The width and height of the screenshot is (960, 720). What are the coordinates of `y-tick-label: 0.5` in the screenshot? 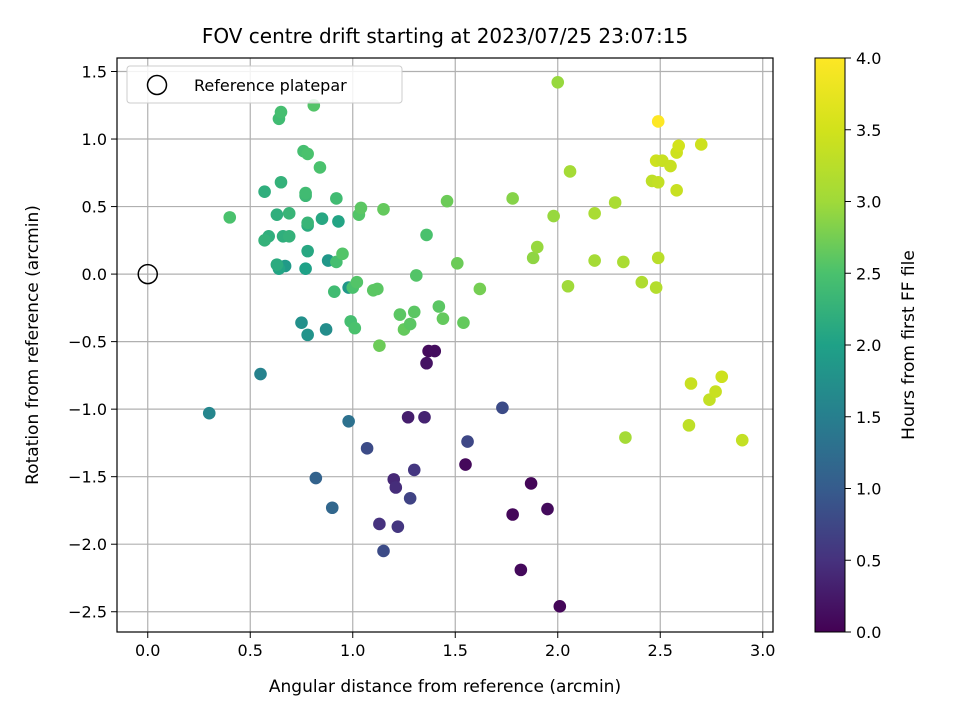 It's located at (94, 207).